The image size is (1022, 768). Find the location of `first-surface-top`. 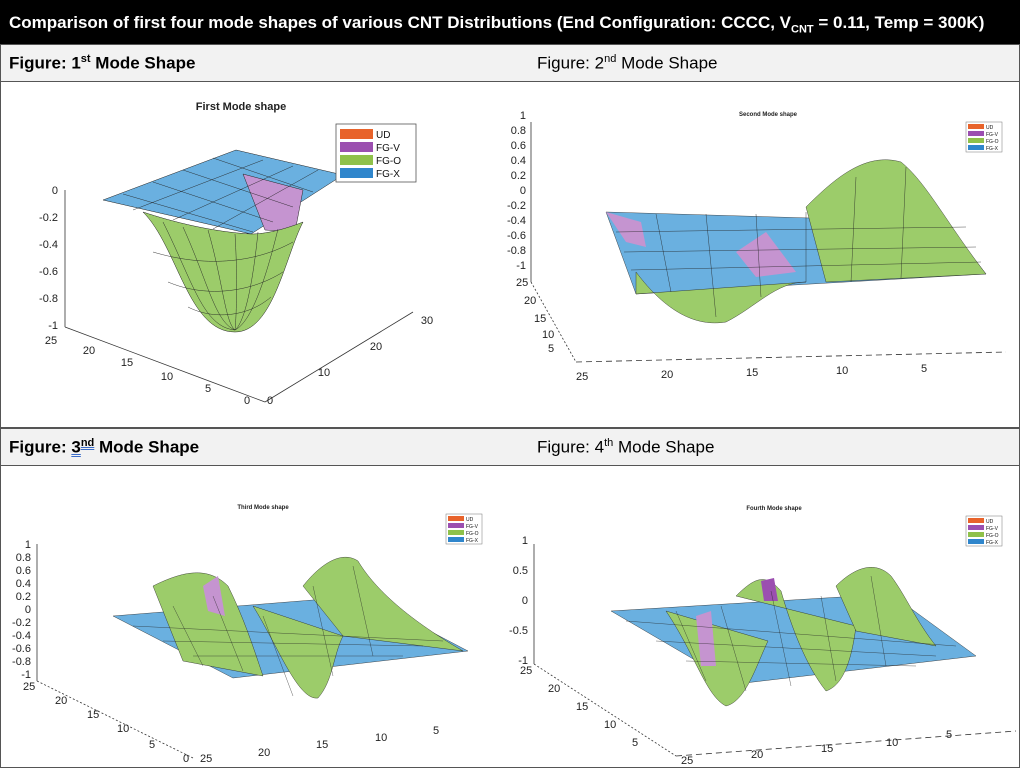

first-surface-top is located at coordinates (223, 192).